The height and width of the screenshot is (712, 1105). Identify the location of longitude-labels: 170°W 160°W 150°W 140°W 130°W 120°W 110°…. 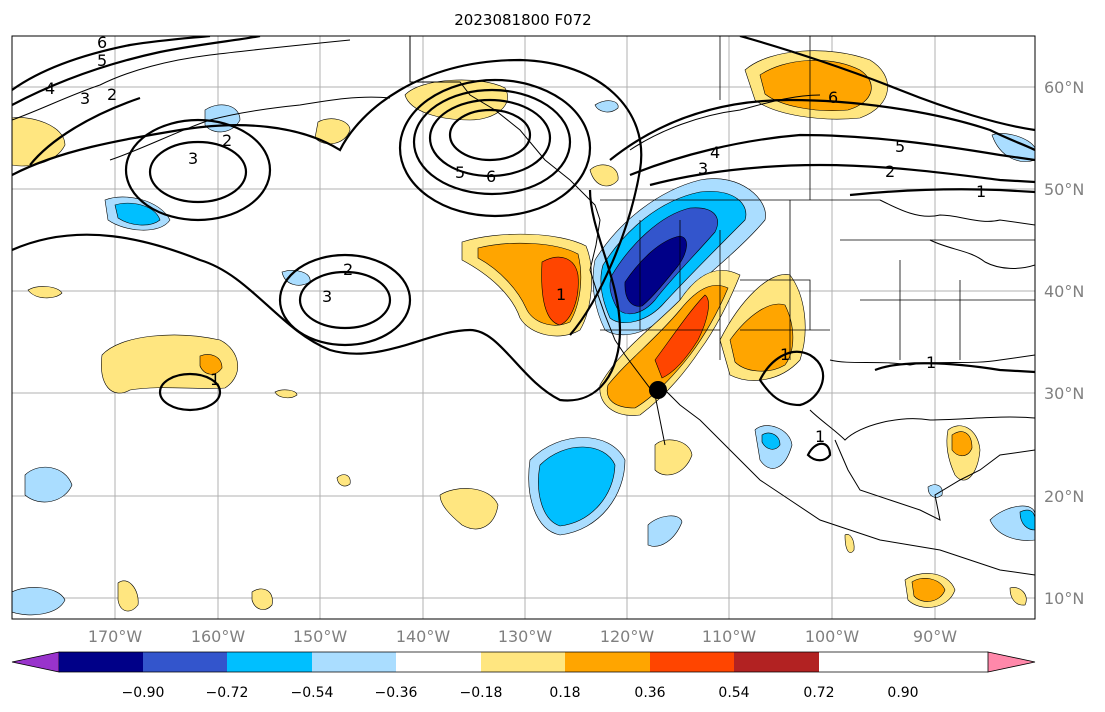
(522, 636).